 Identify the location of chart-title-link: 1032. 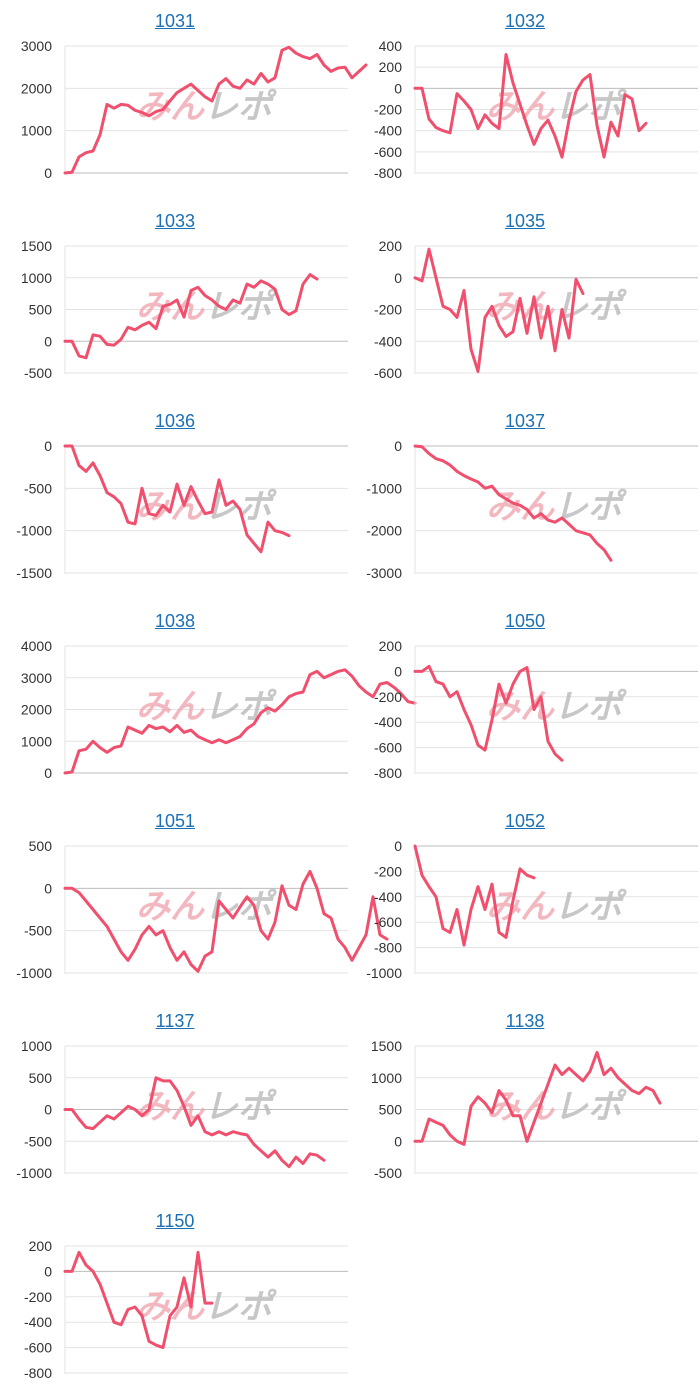
(525, 21).